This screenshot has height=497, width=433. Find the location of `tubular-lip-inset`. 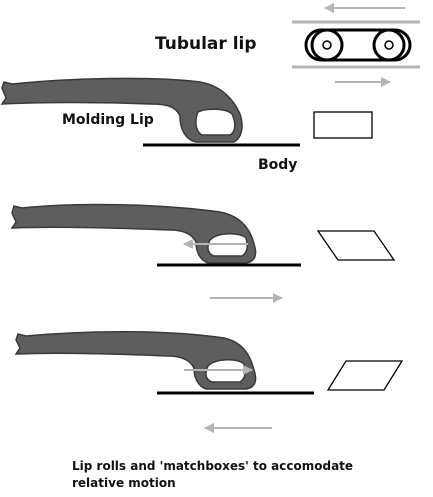

tubular-lip-inset is located at coordinates (356, 45).